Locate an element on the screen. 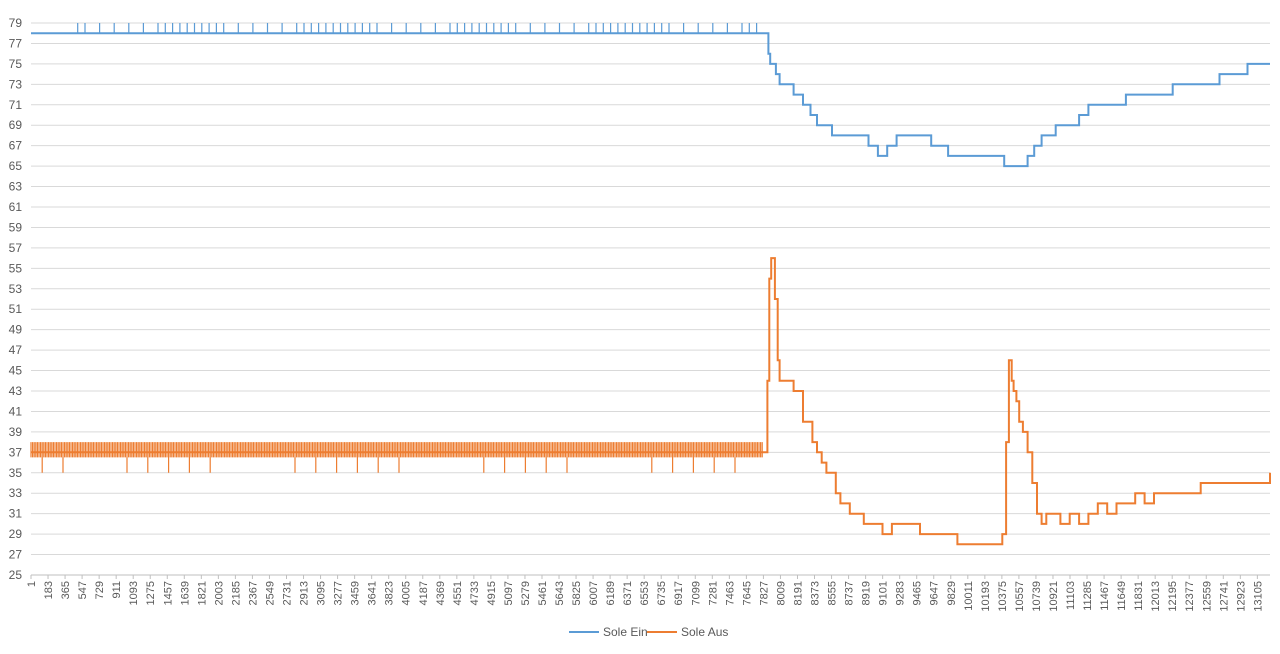 Image resolution: width=1280 pixels, height=654 pixels. y-tick-label: 29 is located at coordinates (16, 534).